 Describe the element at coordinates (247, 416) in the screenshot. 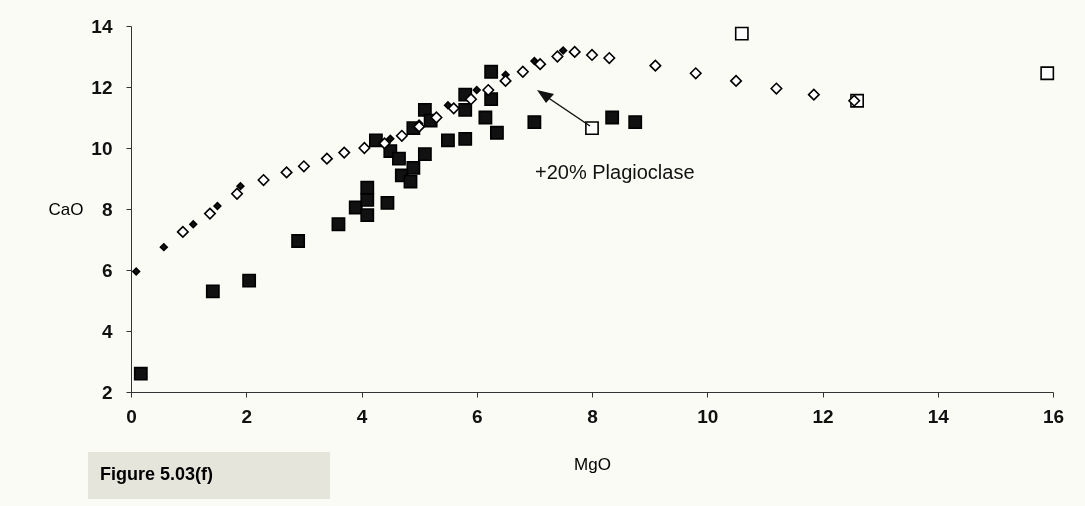

I see `x-tick-label: 2` at that location.